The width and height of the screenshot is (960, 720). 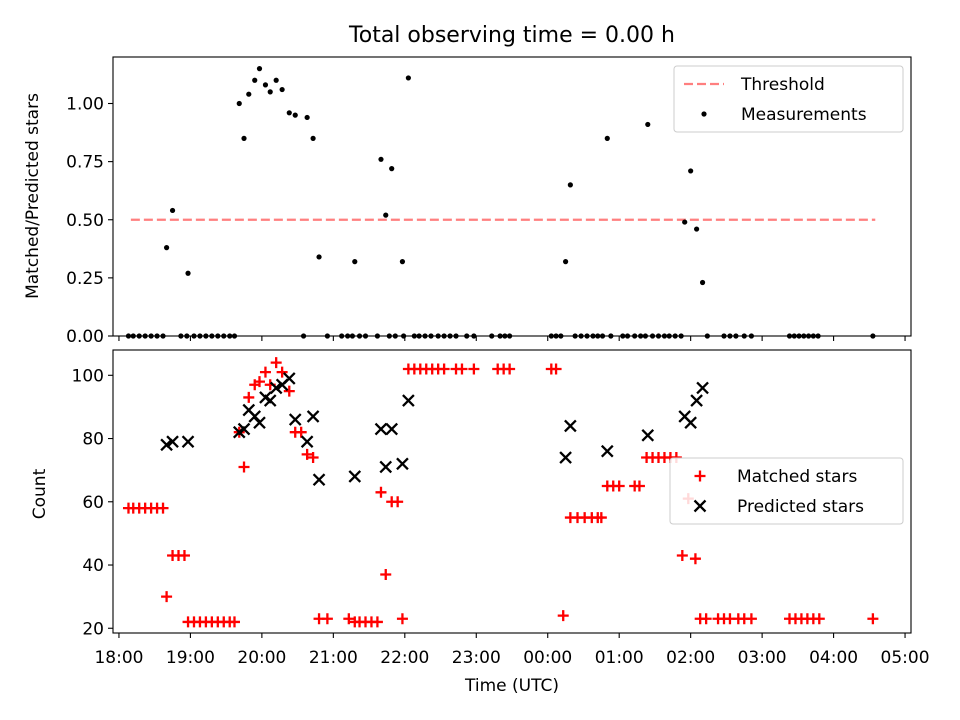 I want to click on x-tick-label: 22:00, so click(x=404, y=658).